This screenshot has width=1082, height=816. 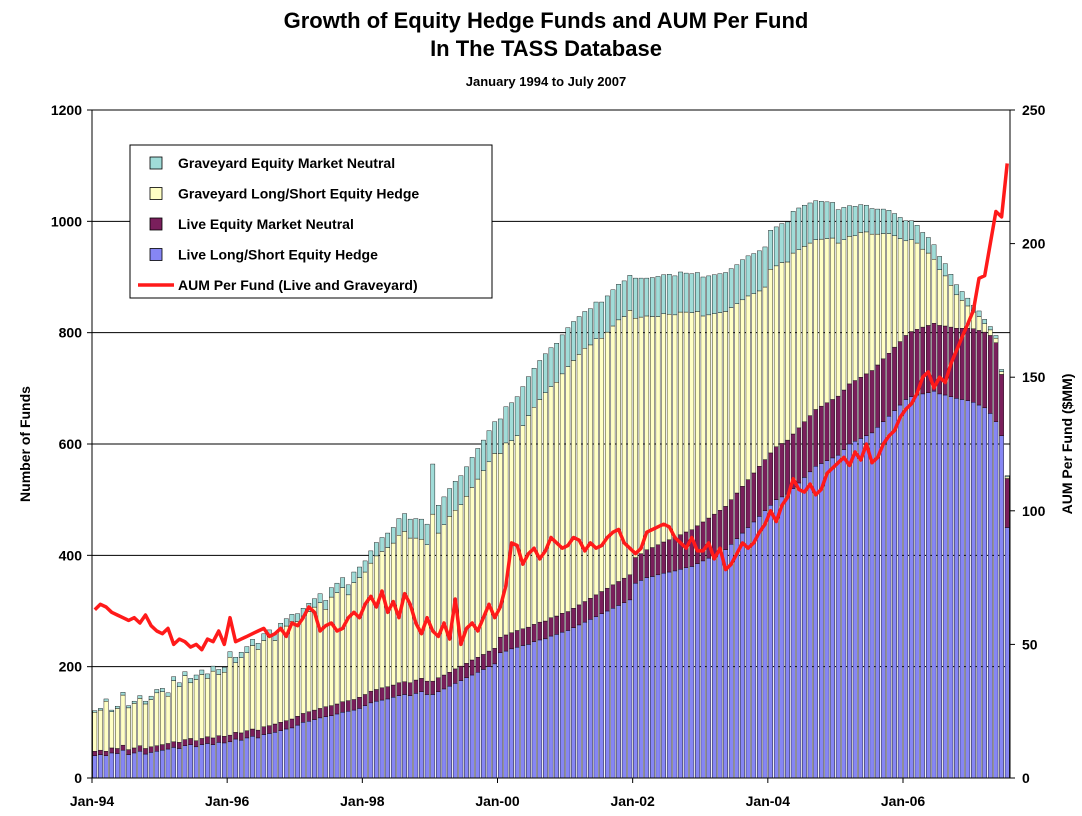 I want to click on legend-swatch, so click(x=156, y=224).